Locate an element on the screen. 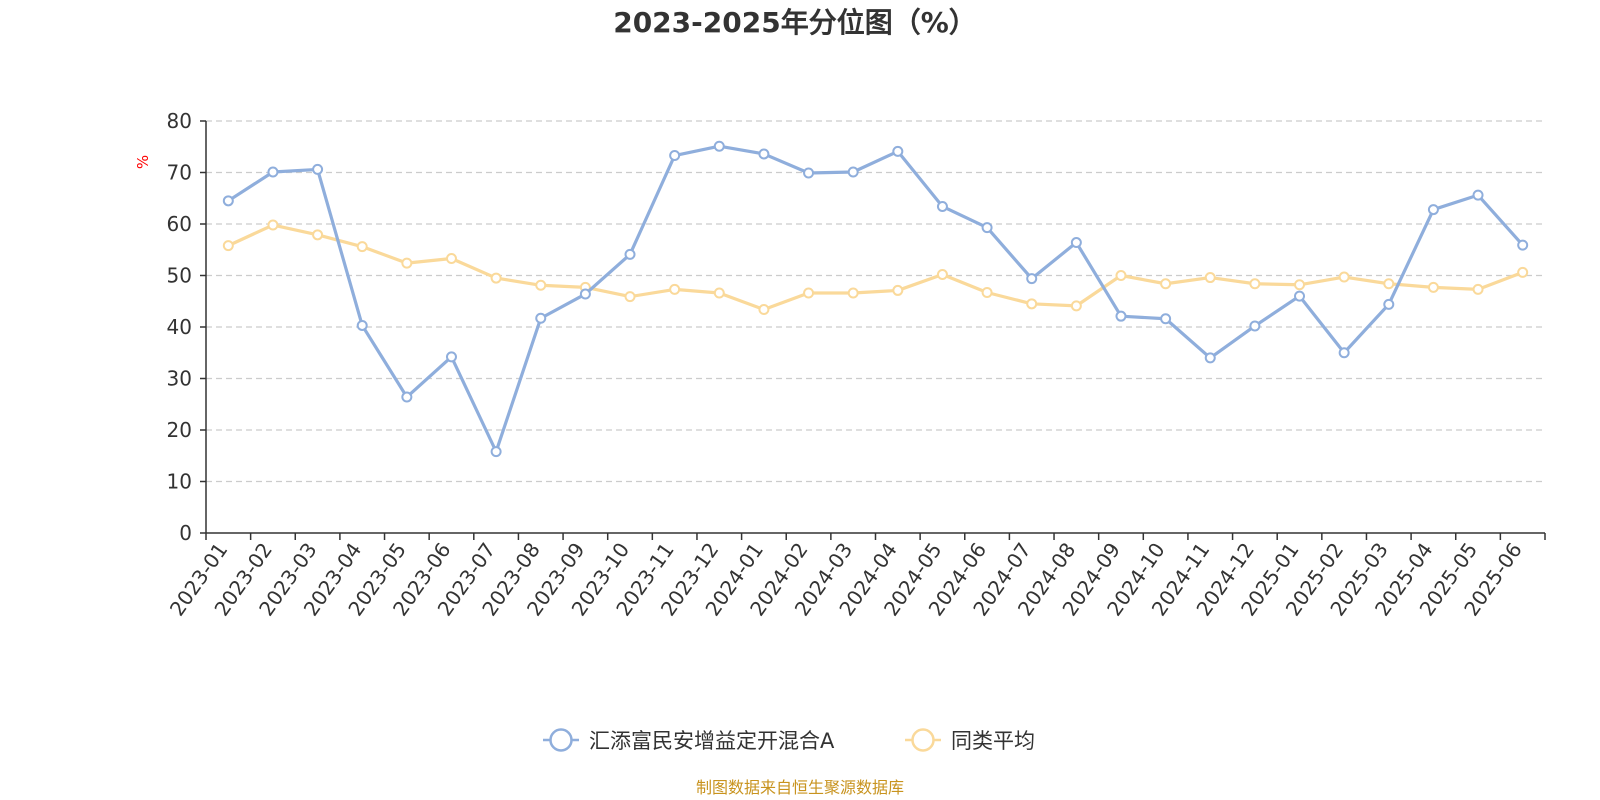 The image size is (1600, 800). y-tick-label: 10 is located at coordinates (179, 482).